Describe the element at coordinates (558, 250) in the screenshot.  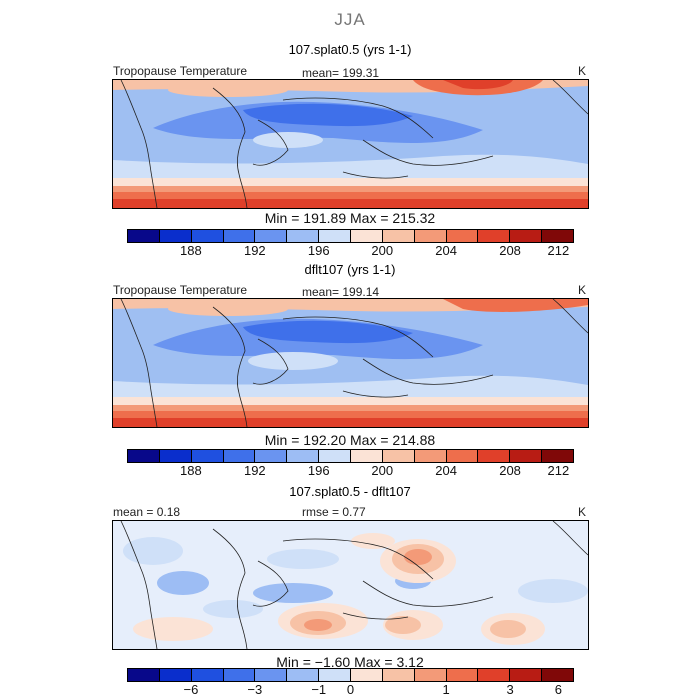
I see `p1-tick: 212` at that location.